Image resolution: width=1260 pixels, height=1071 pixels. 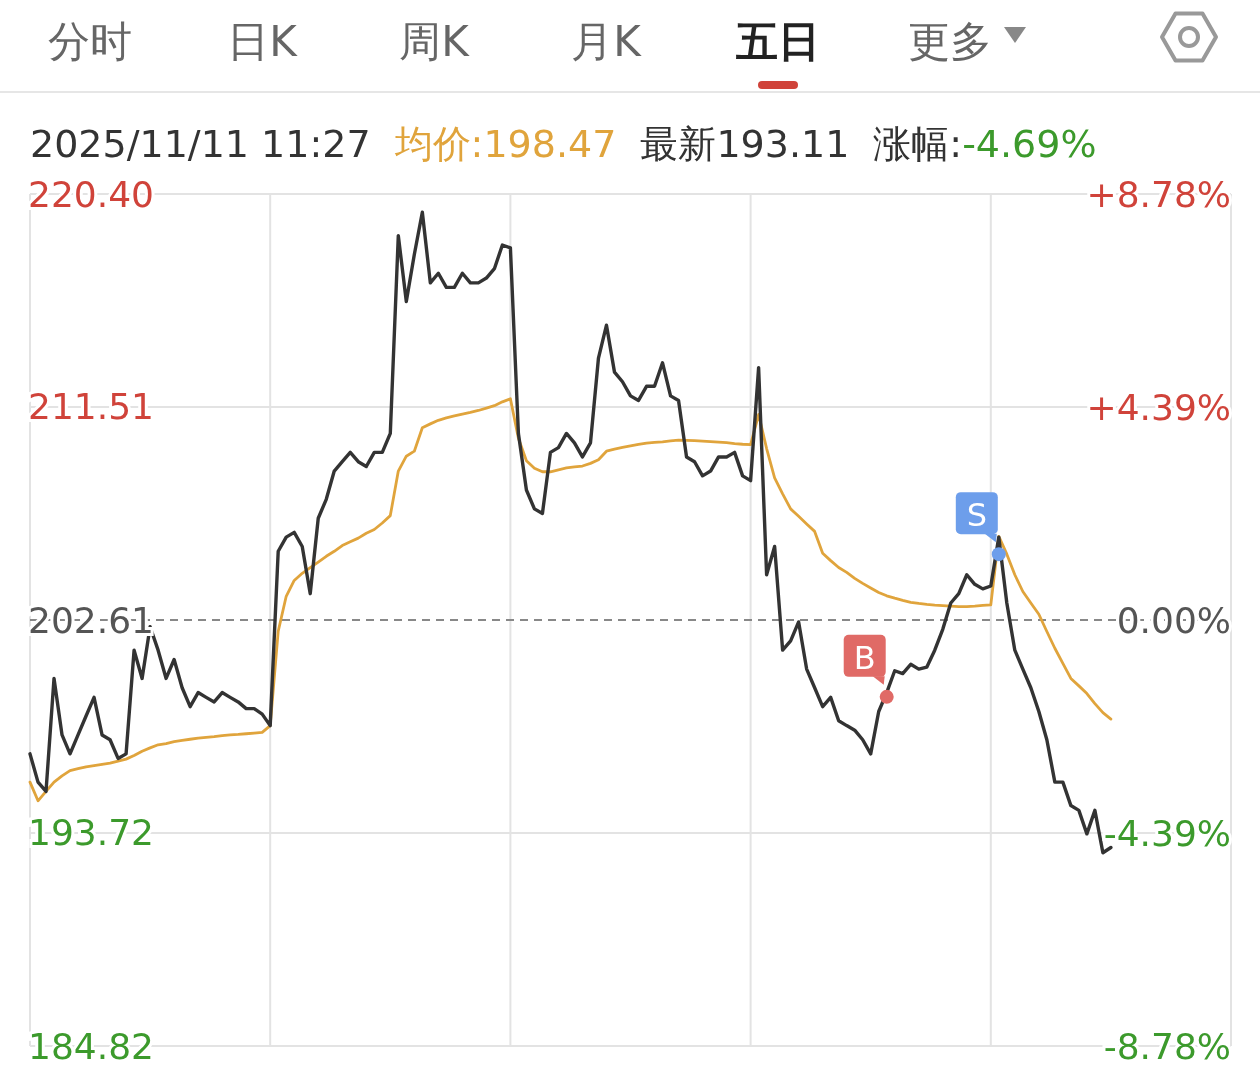 What do you see at coordinates (1173, 620) in the screenshot?
I see `y2-tick-label: 0.00%` at bounding box center [1173, 620].